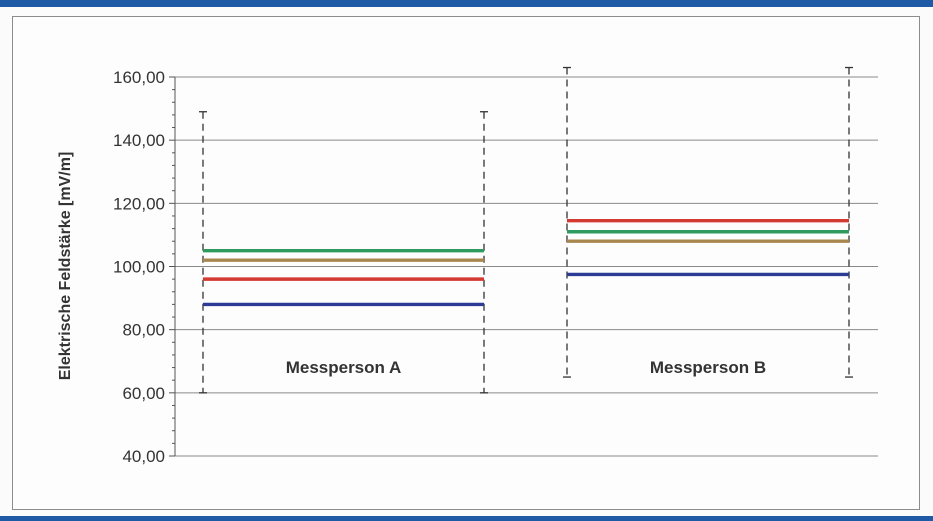 The height and width of the screenshot is (521, 933). Describe the element at coordinates (143, 330) in the screenshot. I see `y-tick-label: 80,00` at that location.